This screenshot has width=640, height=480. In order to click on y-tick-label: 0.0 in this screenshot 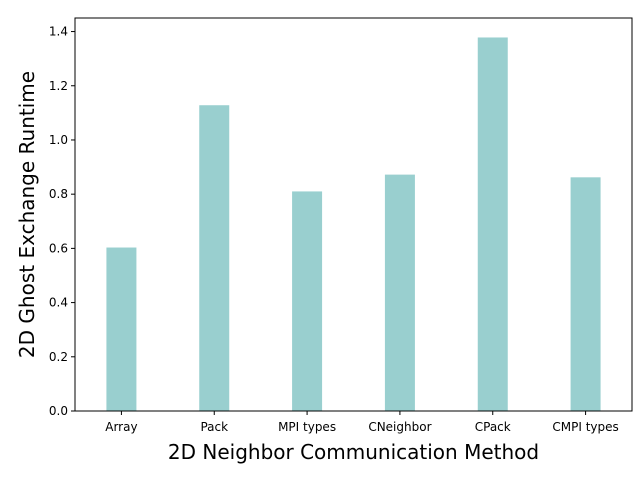, I will do `click(58, 411)`.